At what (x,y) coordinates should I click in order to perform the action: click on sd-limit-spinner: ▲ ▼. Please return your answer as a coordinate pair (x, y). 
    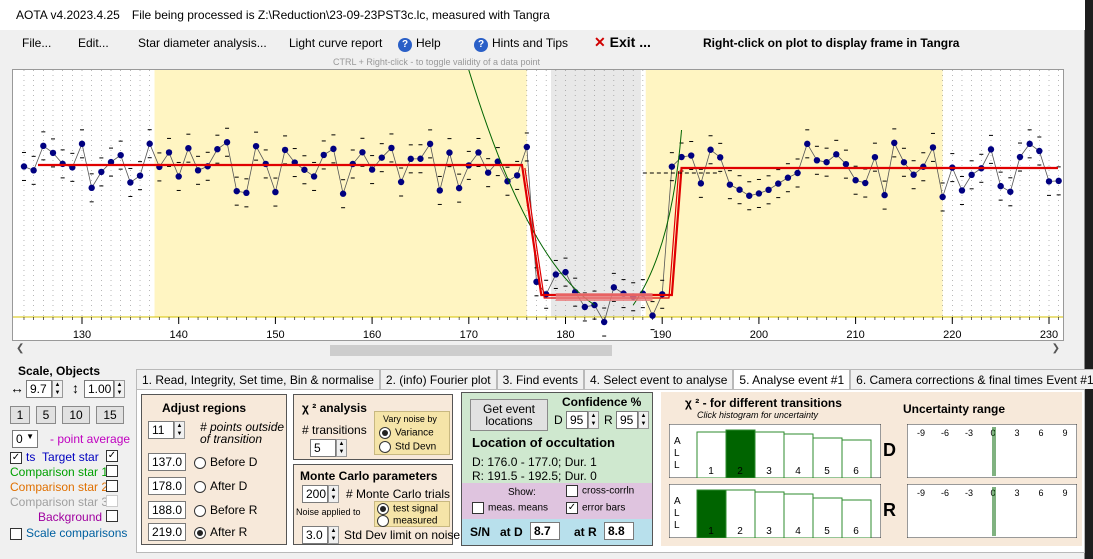
    Looking at the image, I should click on (333, 535).